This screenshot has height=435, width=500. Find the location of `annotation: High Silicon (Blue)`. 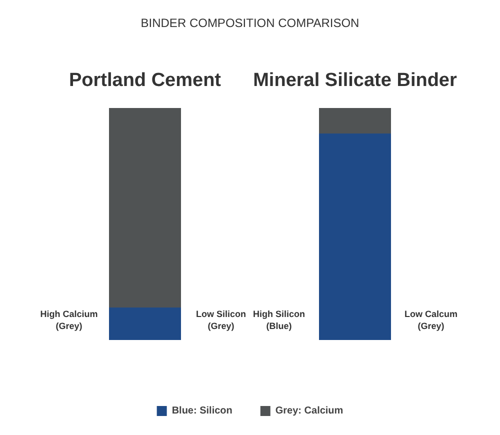

annotation: High Silicon (Blue) is located at coordinates (279, 320).